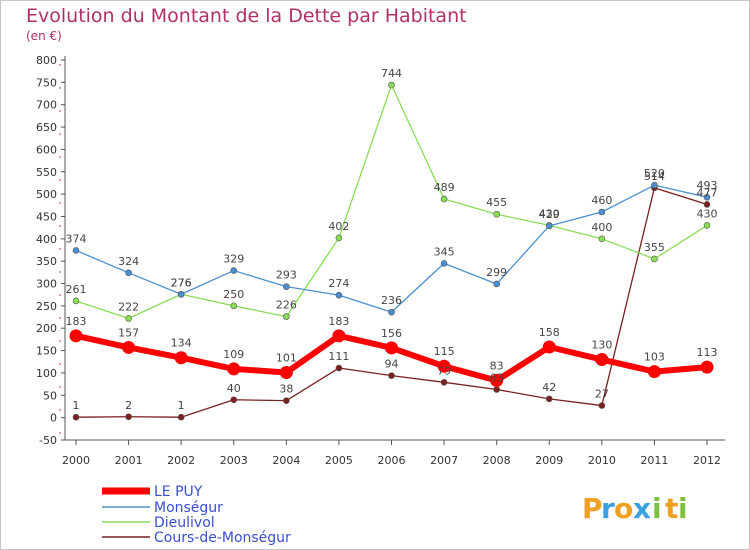  Describe the element at coordinates (46, 127) in the screenshot. I see `y-tick-label: 650` at that location.